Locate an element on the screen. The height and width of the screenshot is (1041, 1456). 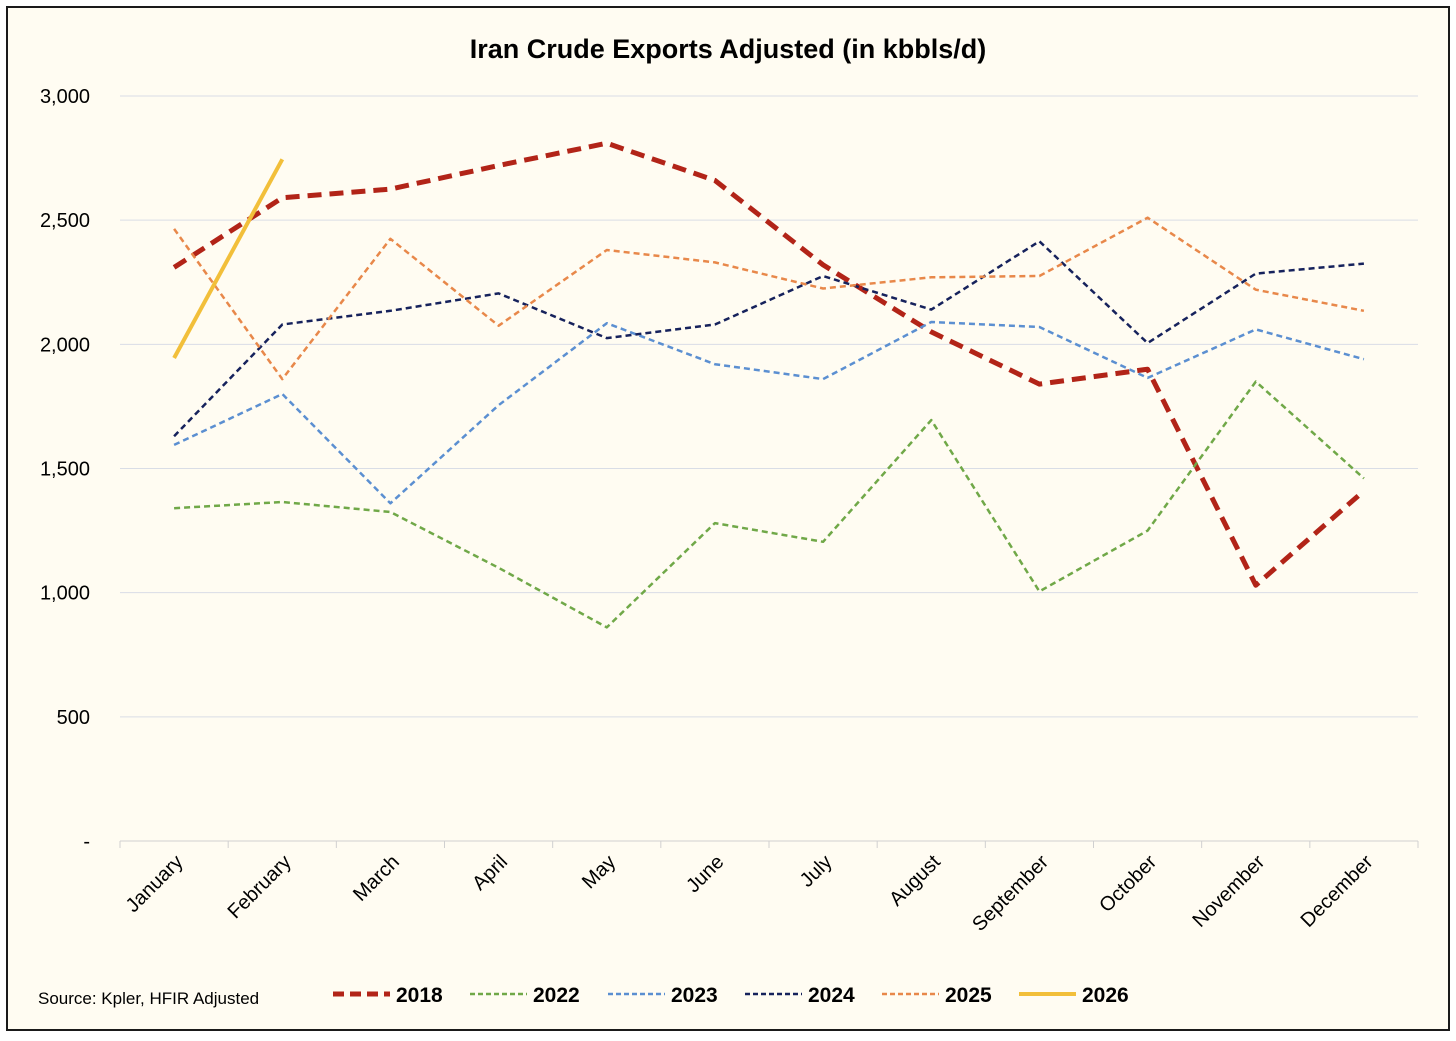
legend-label-2025: 2025 is located at coordinates (968, 995).